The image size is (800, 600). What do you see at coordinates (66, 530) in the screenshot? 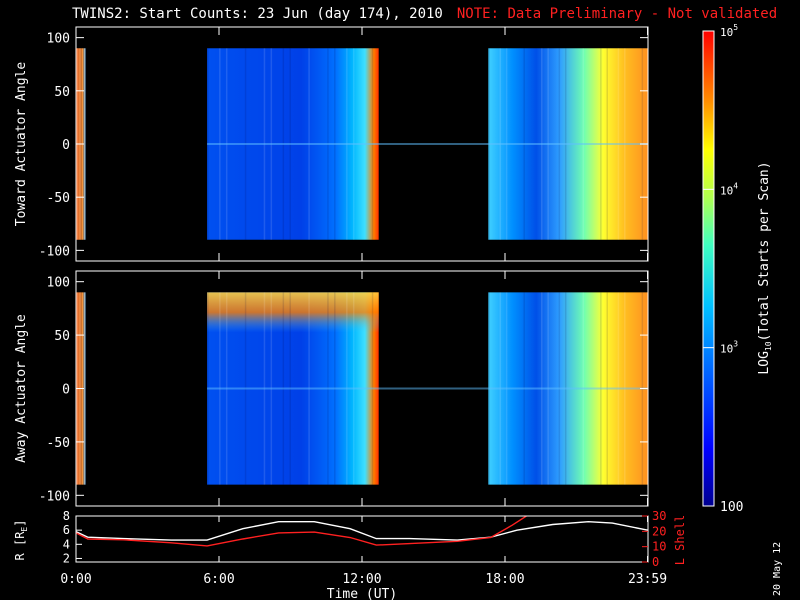
I see `y-tick-label: 6` at bounding box center [66, 530].